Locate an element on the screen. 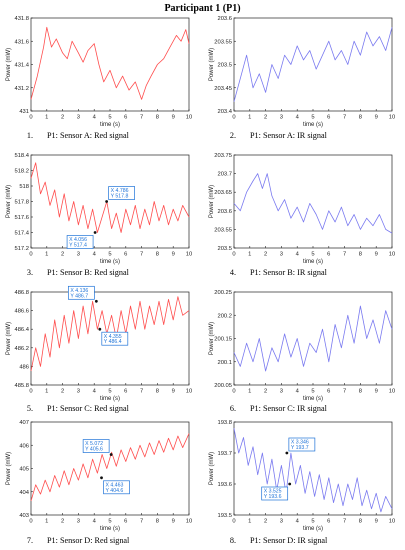 This screenshot has width=405, height=550. caption-text: P1: Sensor D: Red signal is located at coordinates (88, 540).